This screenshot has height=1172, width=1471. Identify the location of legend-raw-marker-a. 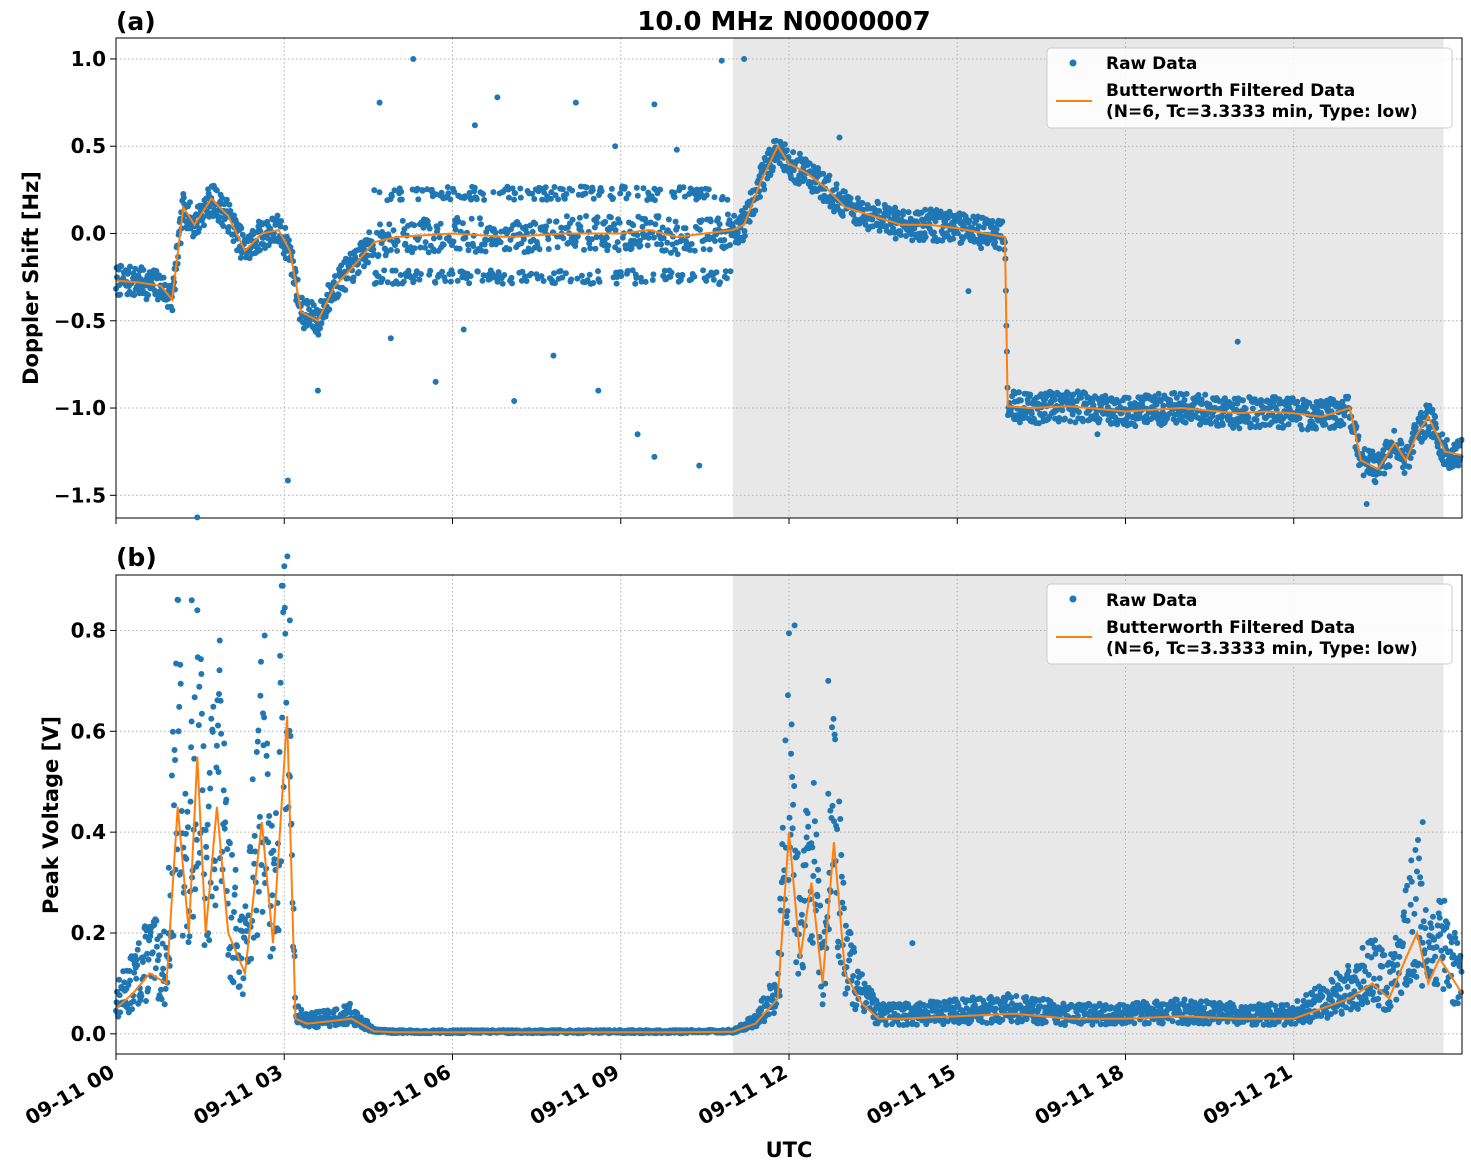
(1073, 63).